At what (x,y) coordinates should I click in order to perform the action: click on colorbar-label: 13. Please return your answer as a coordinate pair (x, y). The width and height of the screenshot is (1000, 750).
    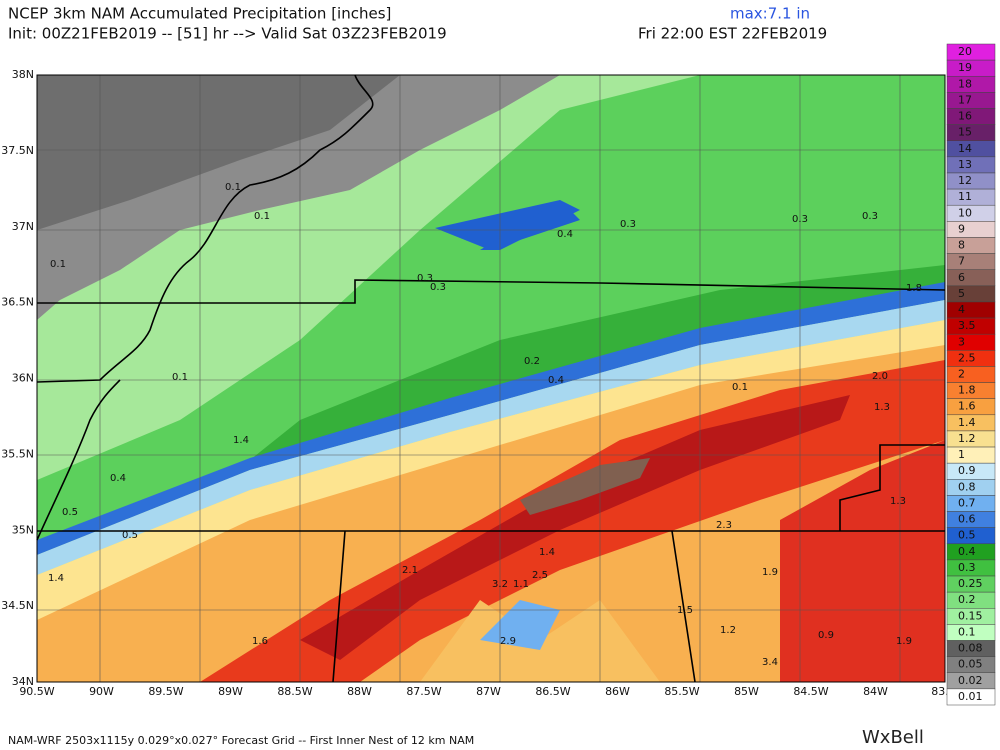
    Looking at the image, I should click on (965, 164).